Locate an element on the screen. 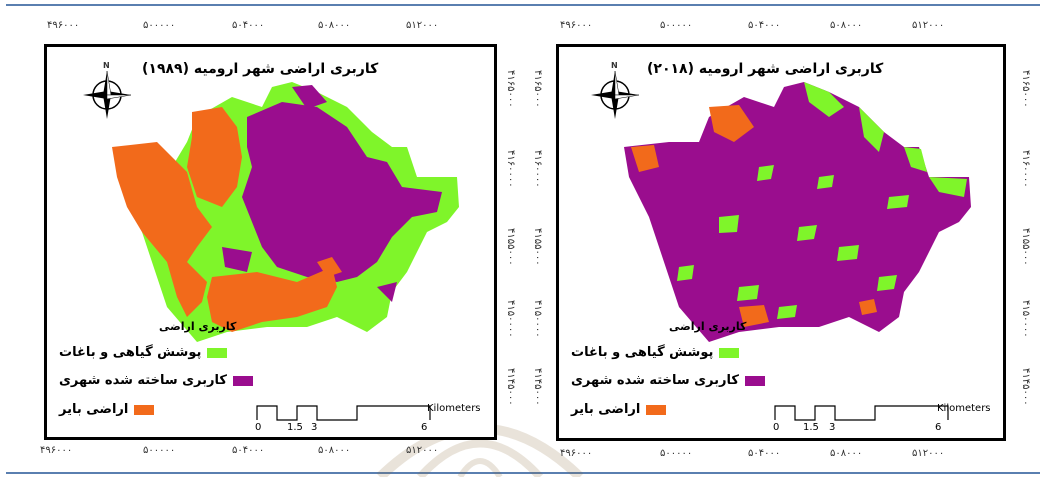 The width and height of the screenshot is (1046, 477). legend-item-vegetation: پوشش گیاهی و باغات is located at coordinates (143, 352).